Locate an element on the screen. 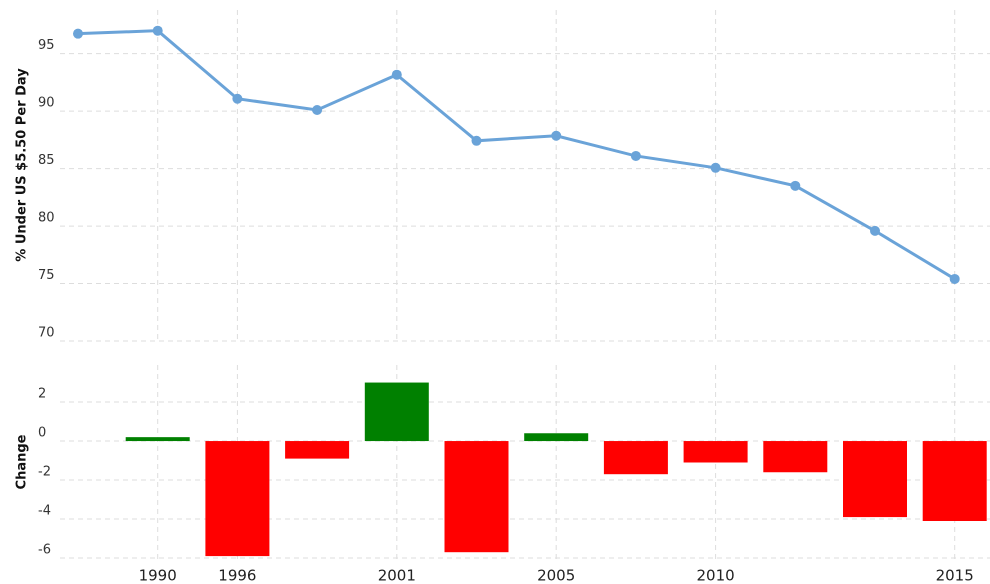 Image resolution: width=990 pixels, height=584 pixels. x-tick-label: 1996 is located at coordinates (237, 575).